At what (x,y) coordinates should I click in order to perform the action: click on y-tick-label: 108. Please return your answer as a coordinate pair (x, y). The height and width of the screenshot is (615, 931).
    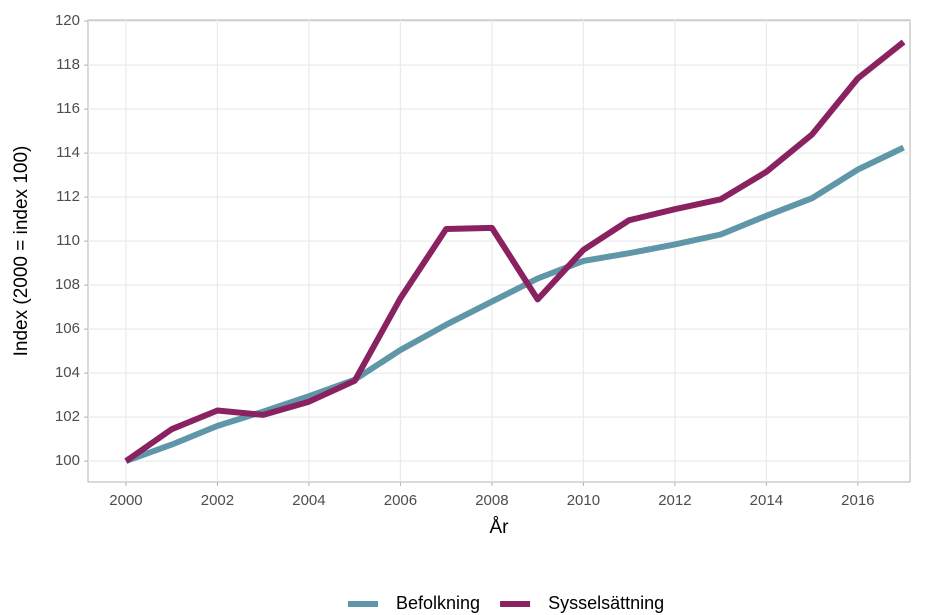
    Looking at the image, I should click on (67, 284).